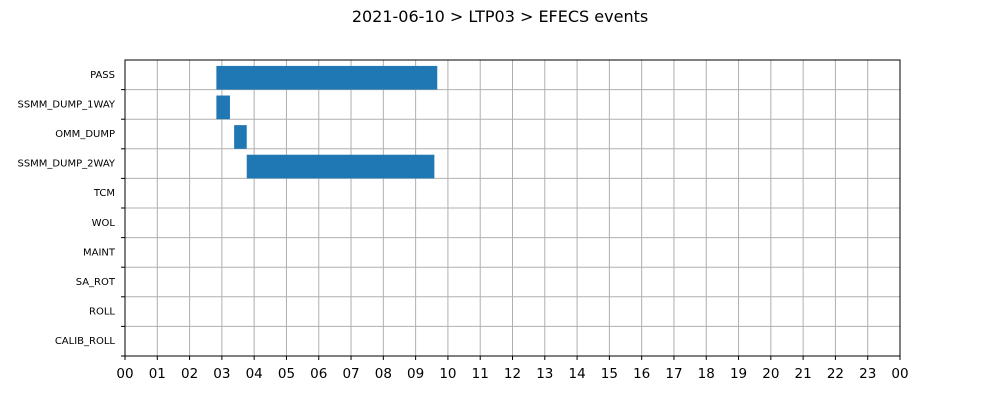 The height and width of the screenshot is (400, 1000). I want to click on x-tick-label: 22, so click(835, 374).